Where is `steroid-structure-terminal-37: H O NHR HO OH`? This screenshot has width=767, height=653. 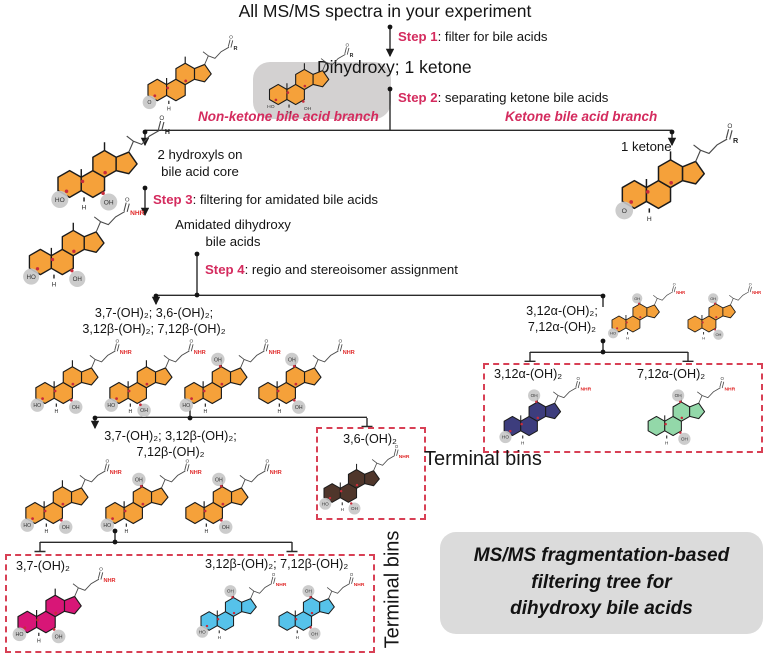 steroid-structure-terminal-37: H O NHR HO OH is located at coordinates (66, 606).